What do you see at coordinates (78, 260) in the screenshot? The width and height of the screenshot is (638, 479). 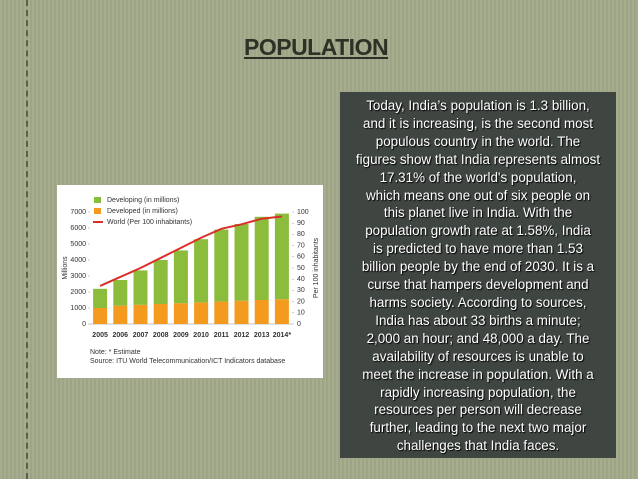 I see `y-tick-label: 4000` at bounding box center [78, 260].